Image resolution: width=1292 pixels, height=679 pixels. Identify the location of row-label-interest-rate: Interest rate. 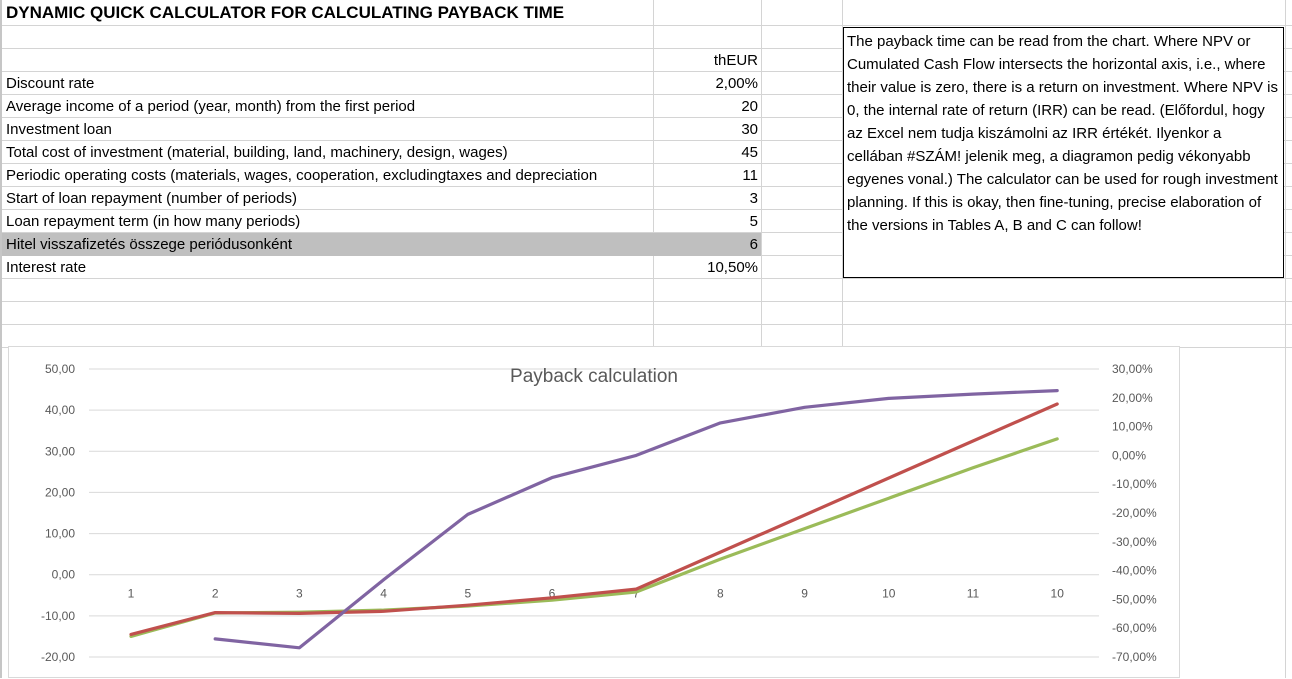
(46, 267).